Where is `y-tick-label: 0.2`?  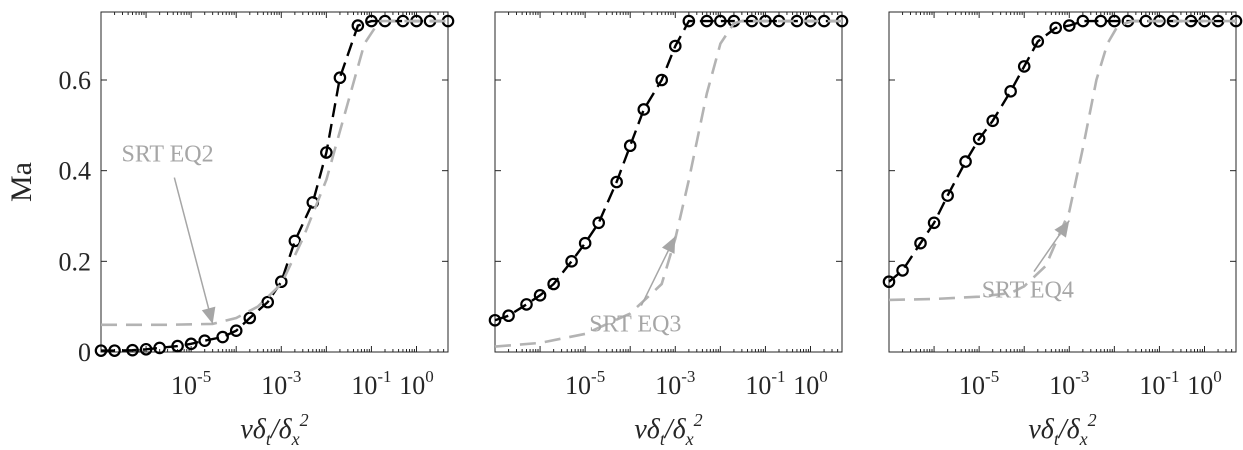 y-tick-label: 0.2 is located at coordinates (75, 261).